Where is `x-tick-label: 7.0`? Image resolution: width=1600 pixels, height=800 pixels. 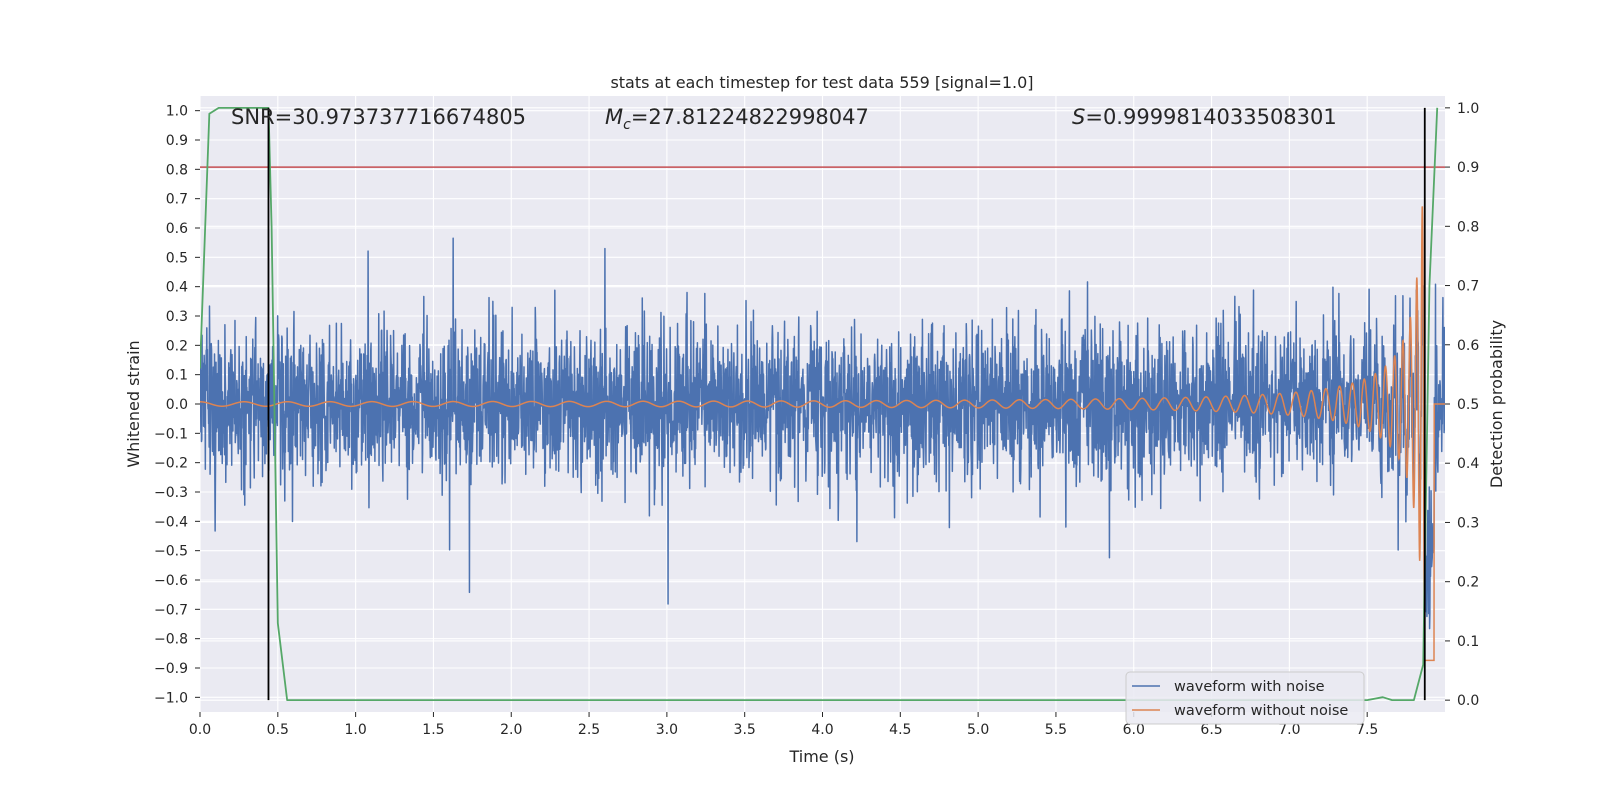
x-tick-label: 7.0 is located at coordinates (1289, 730).